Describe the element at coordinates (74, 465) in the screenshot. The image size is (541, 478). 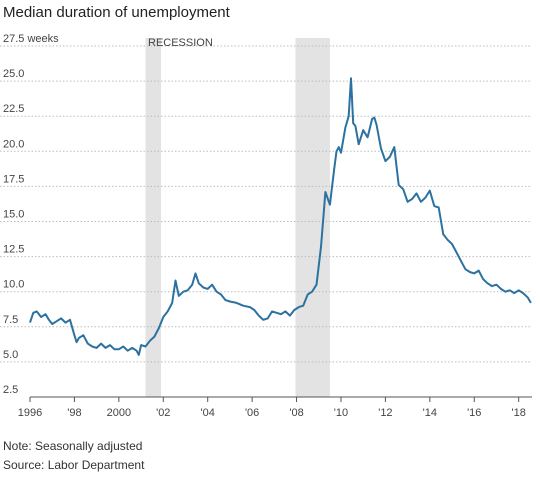
I see `source-text: Source: Labor Department` at that location.